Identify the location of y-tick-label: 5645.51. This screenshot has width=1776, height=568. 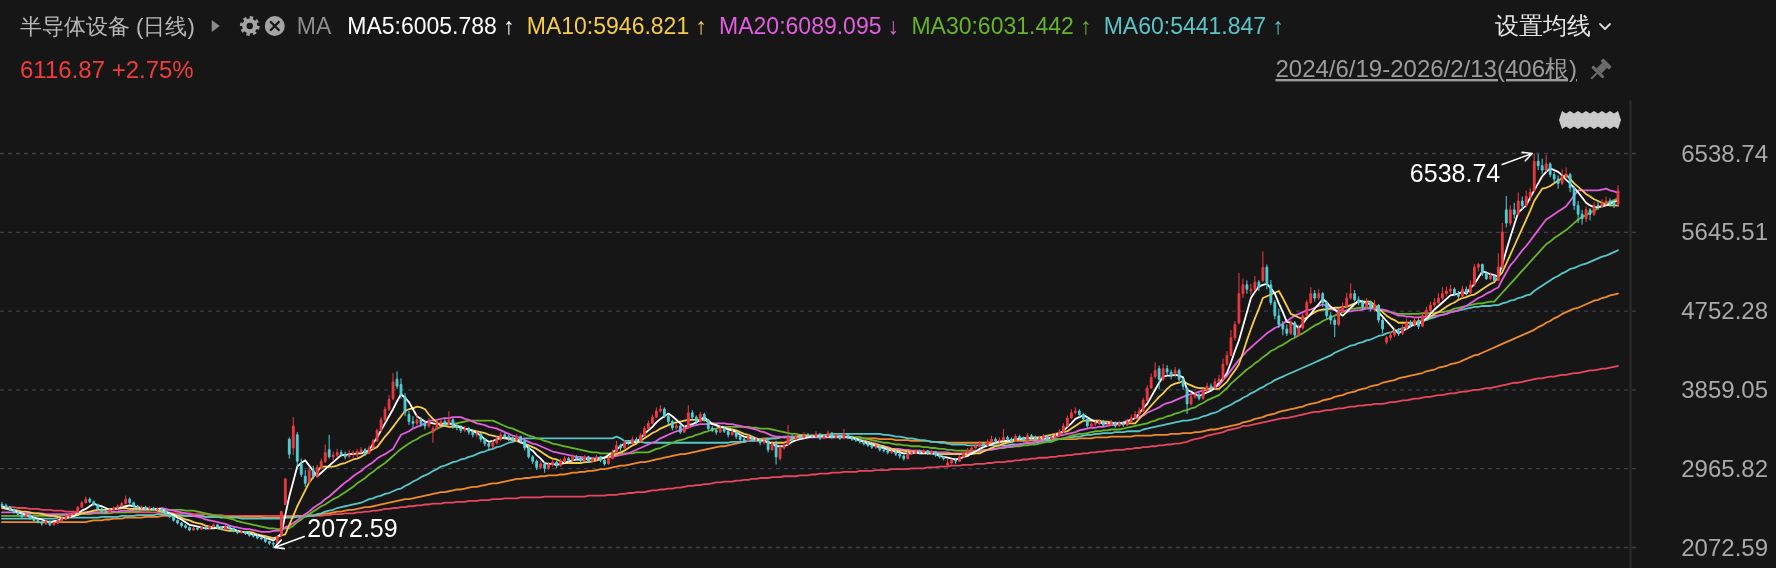
(1724, 232).